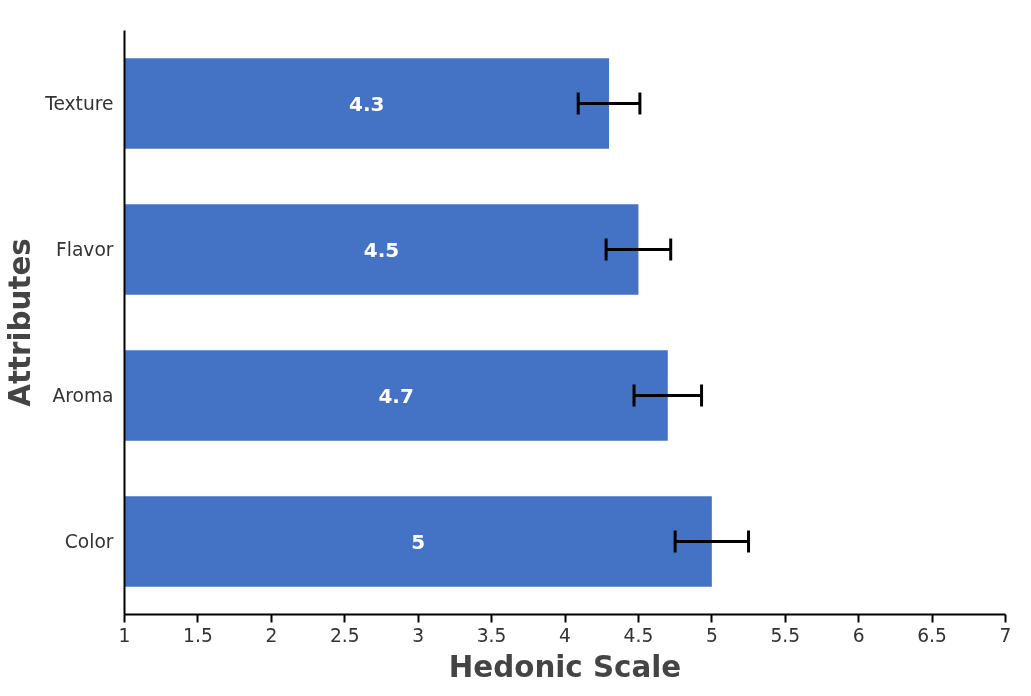 The height and width of the screenshot is (696, 1031). I want to click on data-label: 4.7, so click(396, 395).